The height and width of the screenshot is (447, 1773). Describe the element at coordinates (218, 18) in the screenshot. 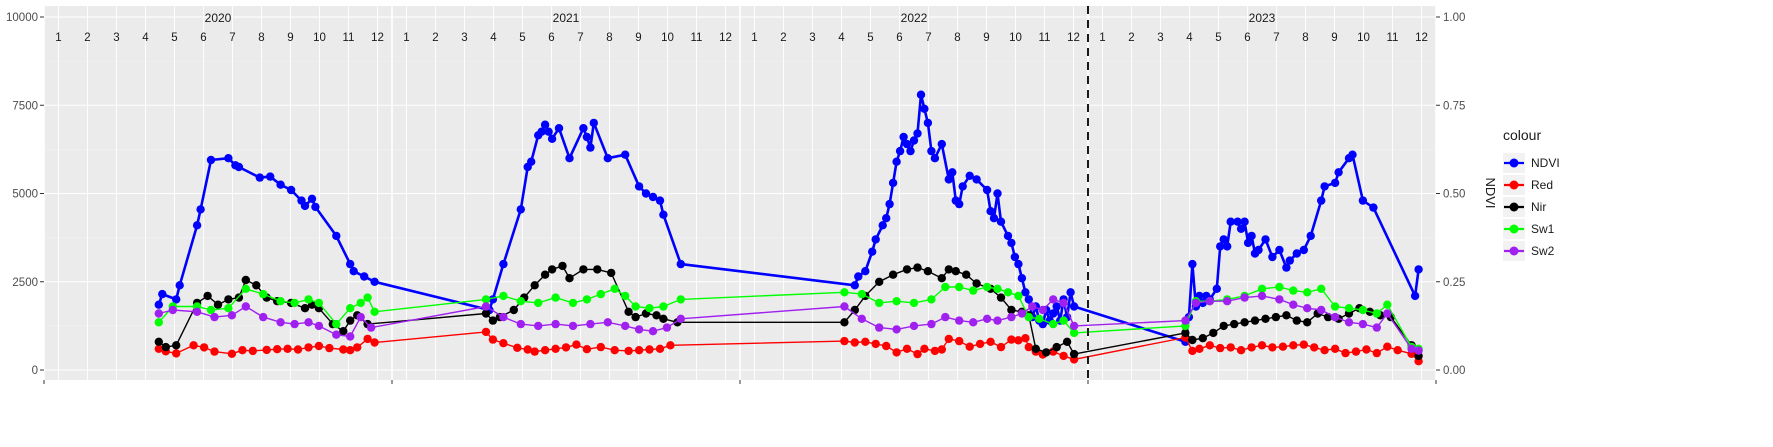

I see `year-label: 2020` at that location.